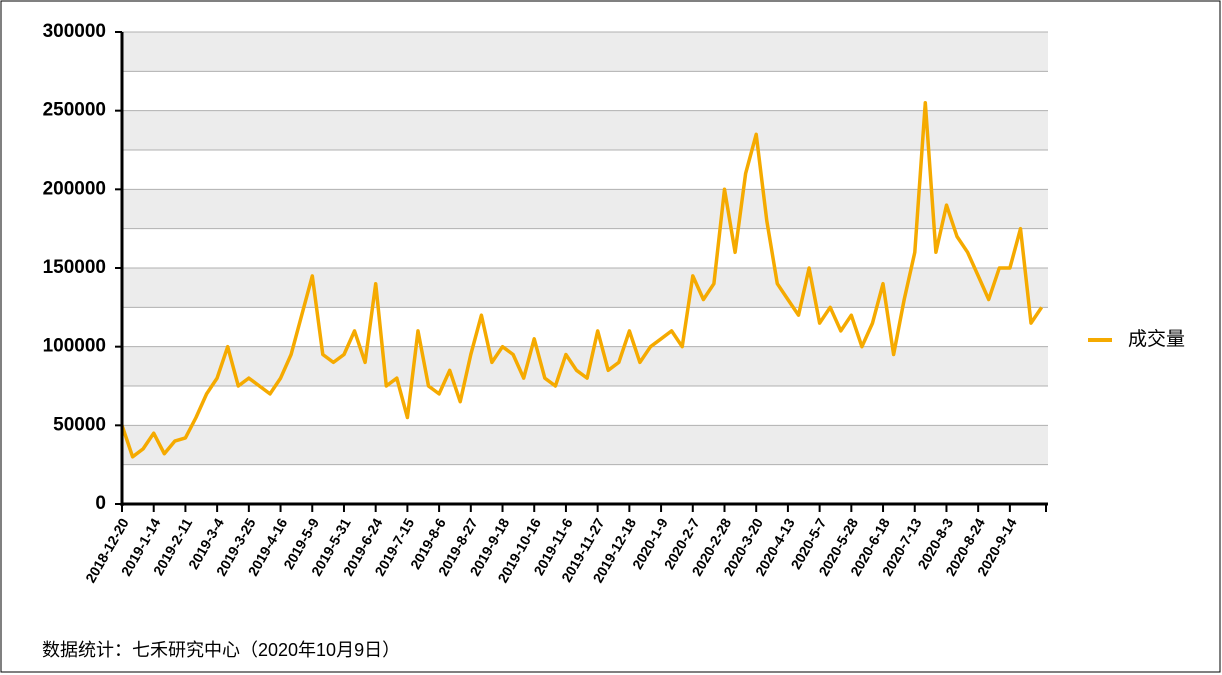  Describe the element at coordinates (1156, 339) in the screenshot. I see `legend-label: 成交量` at that location.